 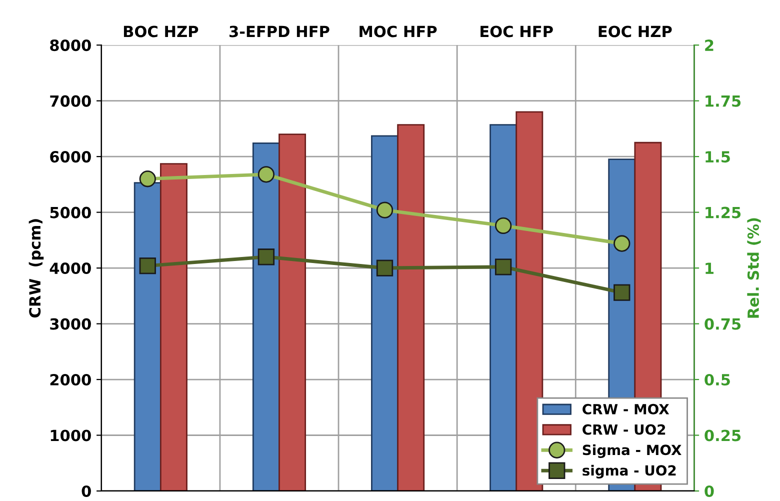 I want to click on y2-axis-title: Rel. Std (%), so click(x=754, y=268).